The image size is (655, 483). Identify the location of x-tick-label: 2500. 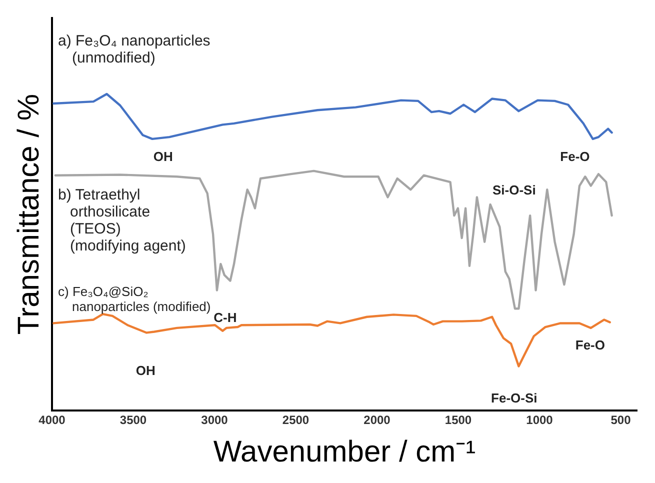
(296, 420).